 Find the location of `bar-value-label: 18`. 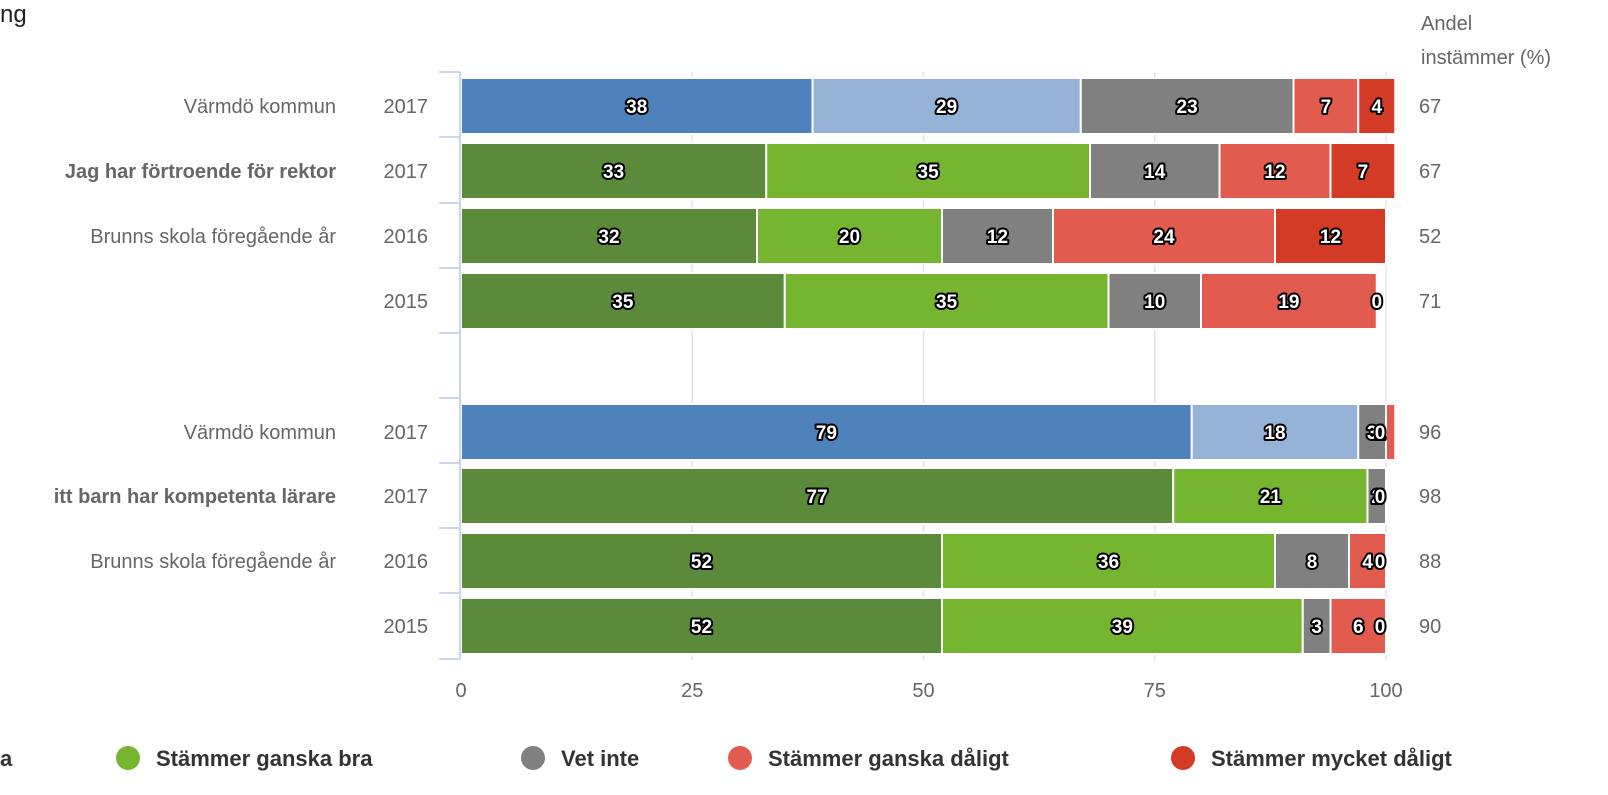

bar-value-label: 18 is located at coordinates (1274, 433).